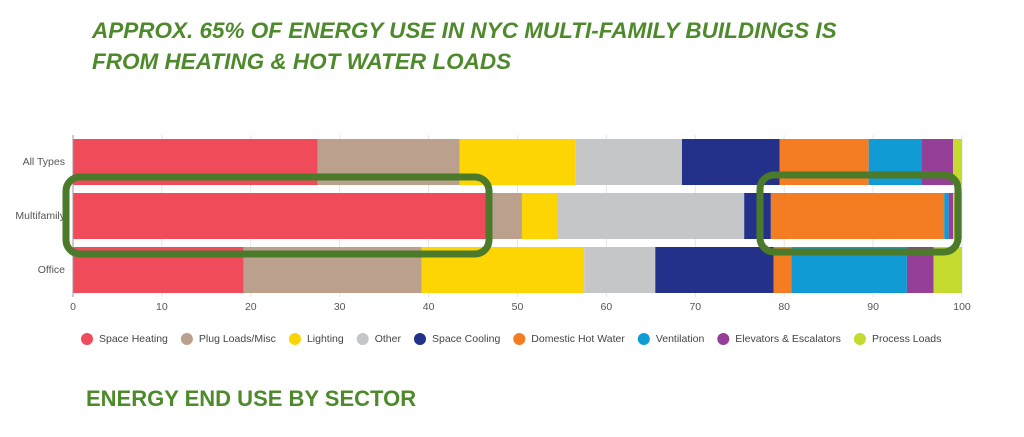  What do you see at coordinates (44, 162) in the screenshot?
I see `y-tick-label: All Types` at bounding box center [44, 162].